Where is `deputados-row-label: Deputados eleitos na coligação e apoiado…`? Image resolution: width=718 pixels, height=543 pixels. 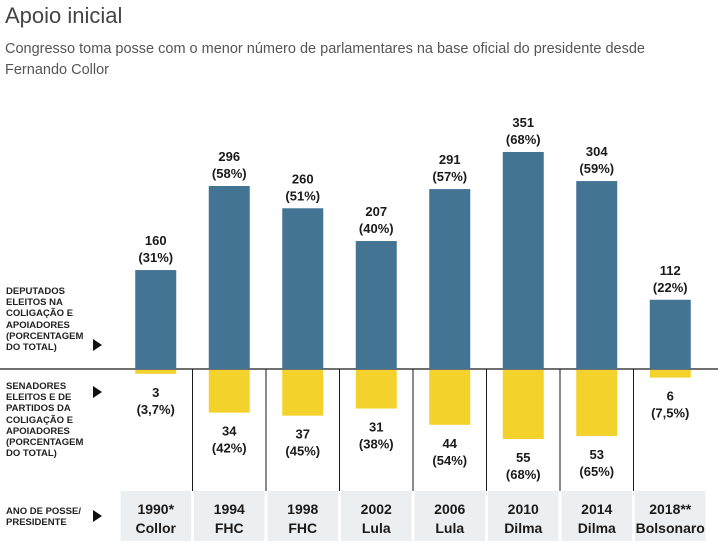 deputados-row-label: Deputados eleitos na coligação e apoiado… is located at coordinates (45, 320).